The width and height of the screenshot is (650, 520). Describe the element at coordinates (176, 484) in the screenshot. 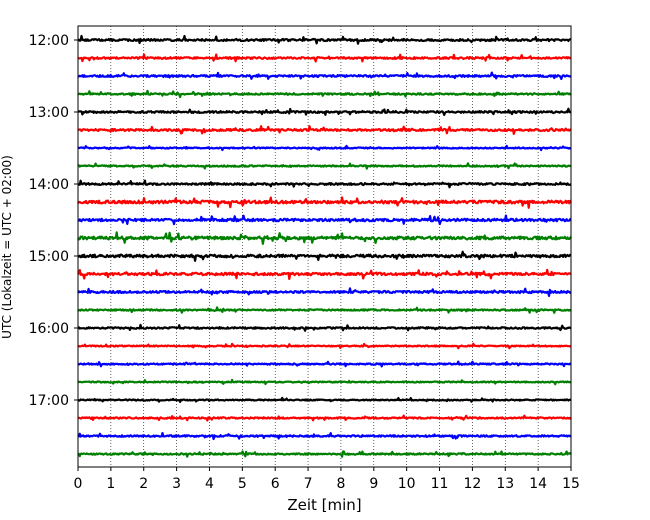

I see `x-tick-label: 3` at that location.